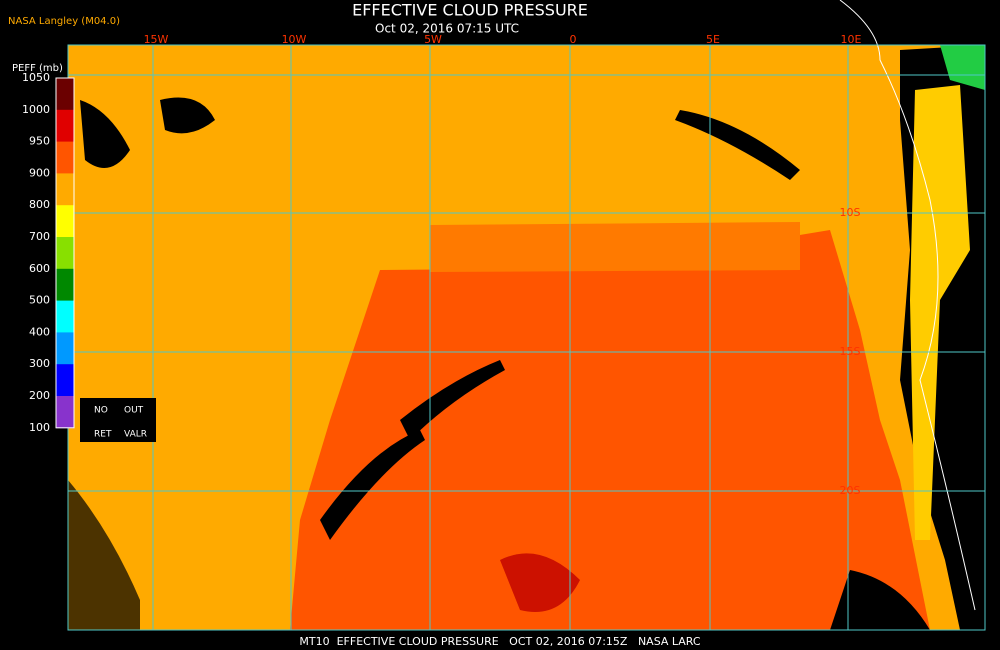 The image size is (1000, 650). What do you see at coordinates (36, 77) in the screenshot?
I see `colorbar-tick-label: 1050` at bounding box center [36, 77].